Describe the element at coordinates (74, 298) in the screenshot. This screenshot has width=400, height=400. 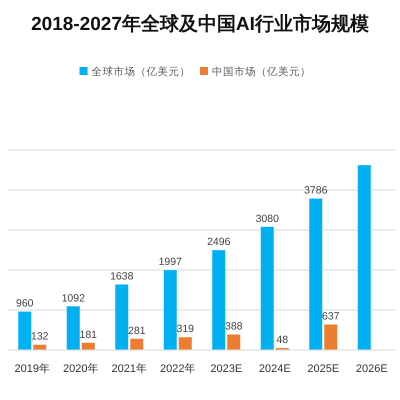
I see `data-label: 1092` at that location.